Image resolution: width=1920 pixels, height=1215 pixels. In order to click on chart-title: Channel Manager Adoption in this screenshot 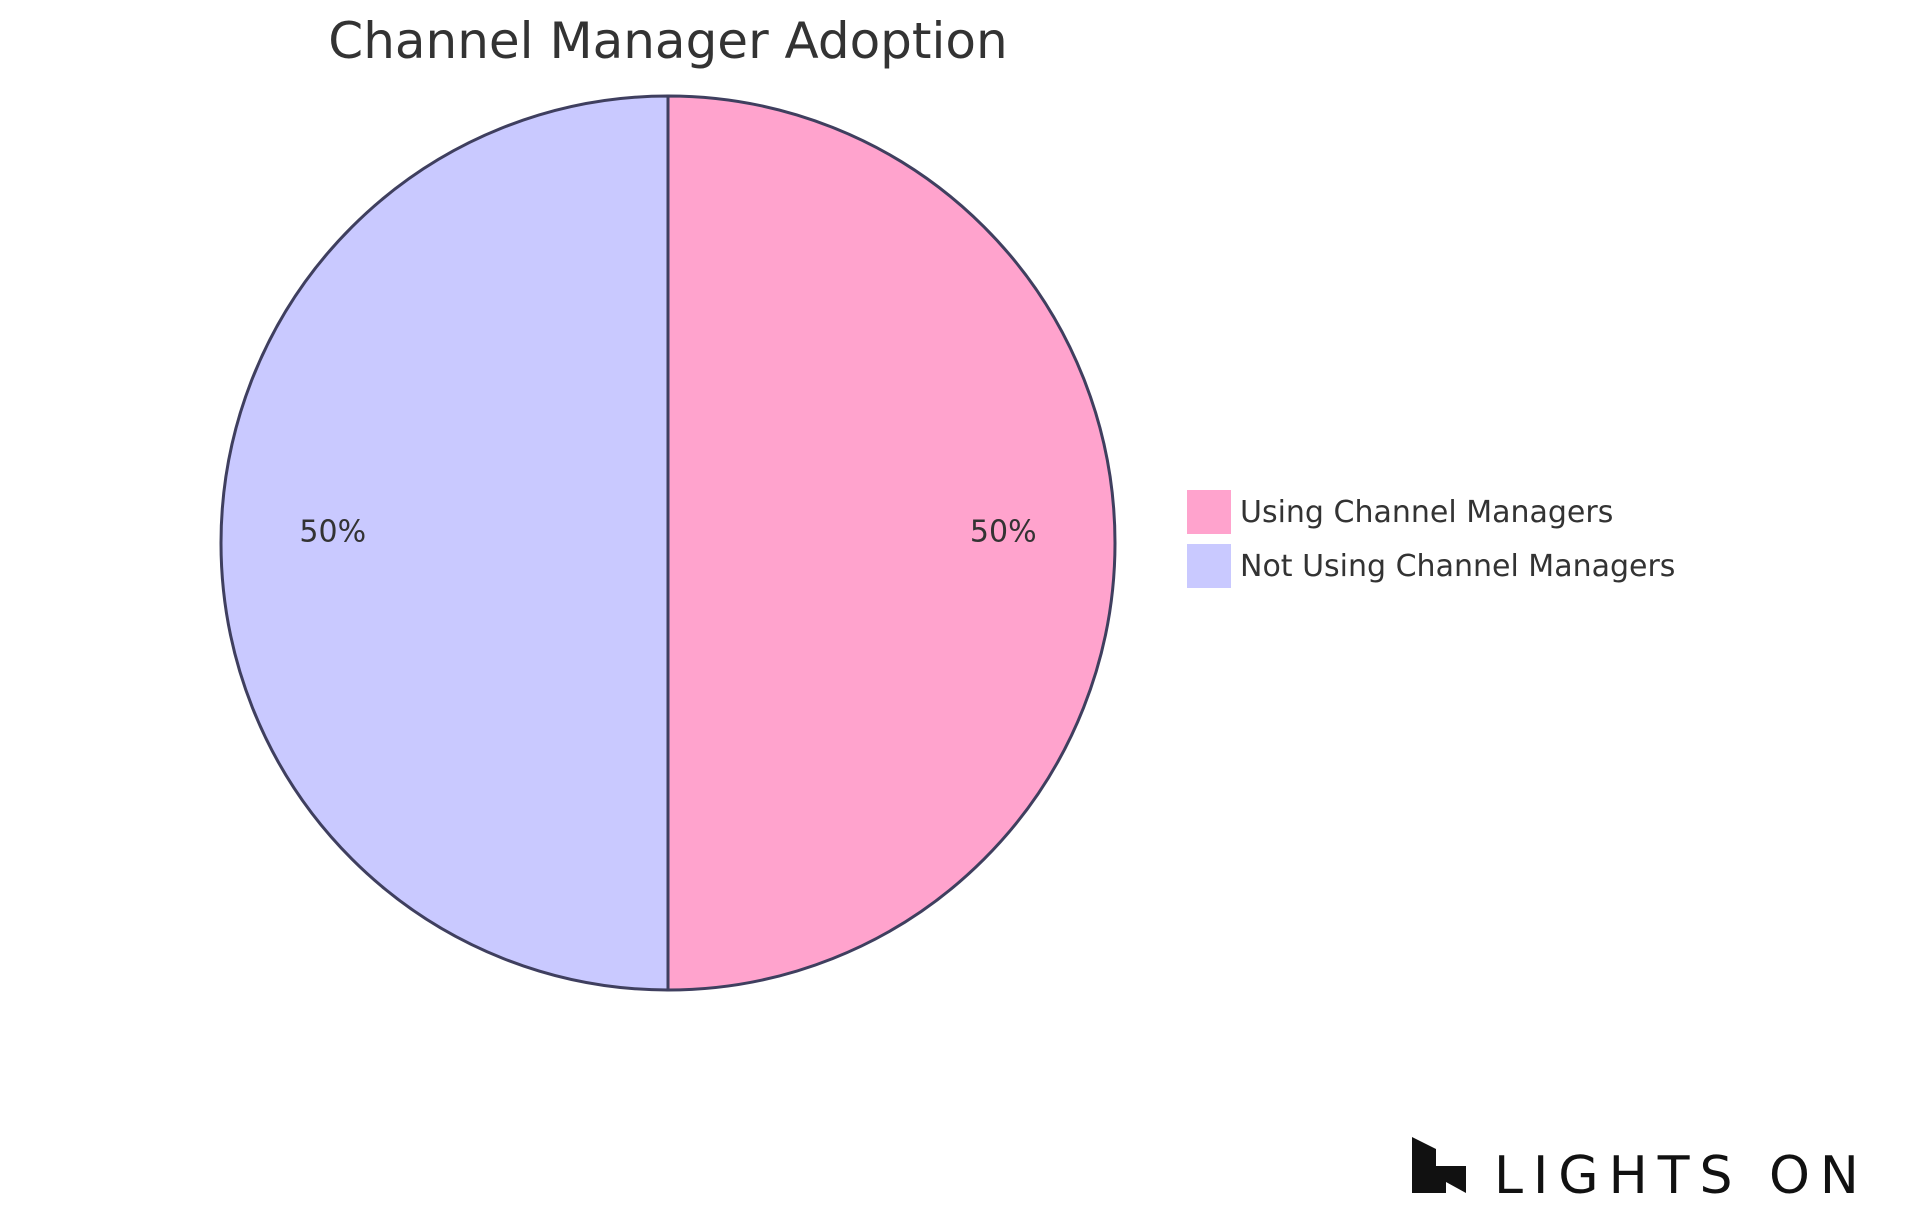, I will do `click(667, 41)`.